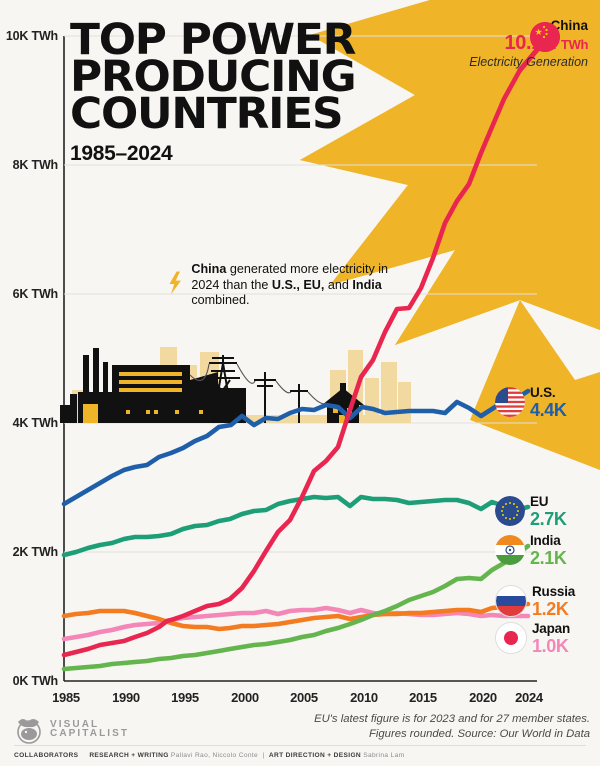 This screenshot has width=600, height=766. I want to click on flag-us-icon, so click(510, 402).